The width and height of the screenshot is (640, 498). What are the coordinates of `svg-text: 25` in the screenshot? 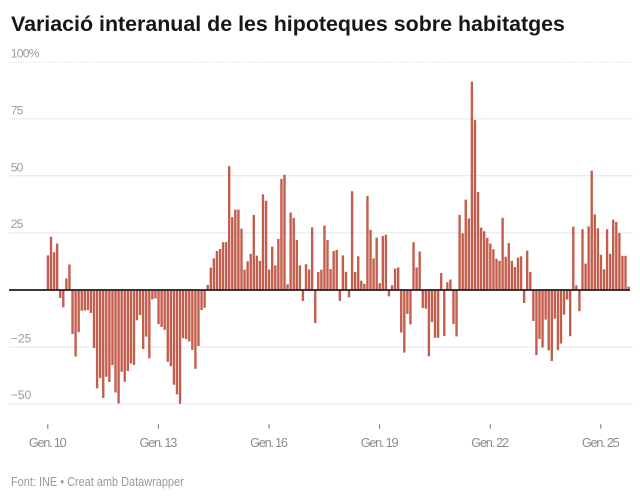 It's located at (17, 224).